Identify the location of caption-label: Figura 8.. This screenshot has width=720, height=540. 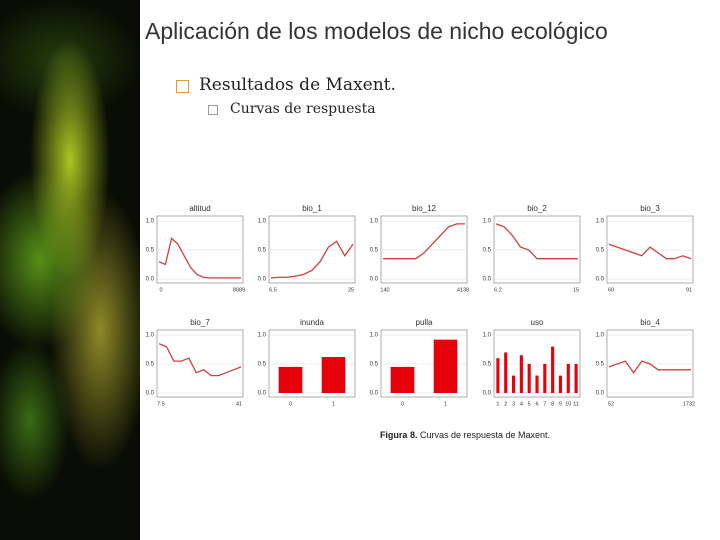
(398, 435).